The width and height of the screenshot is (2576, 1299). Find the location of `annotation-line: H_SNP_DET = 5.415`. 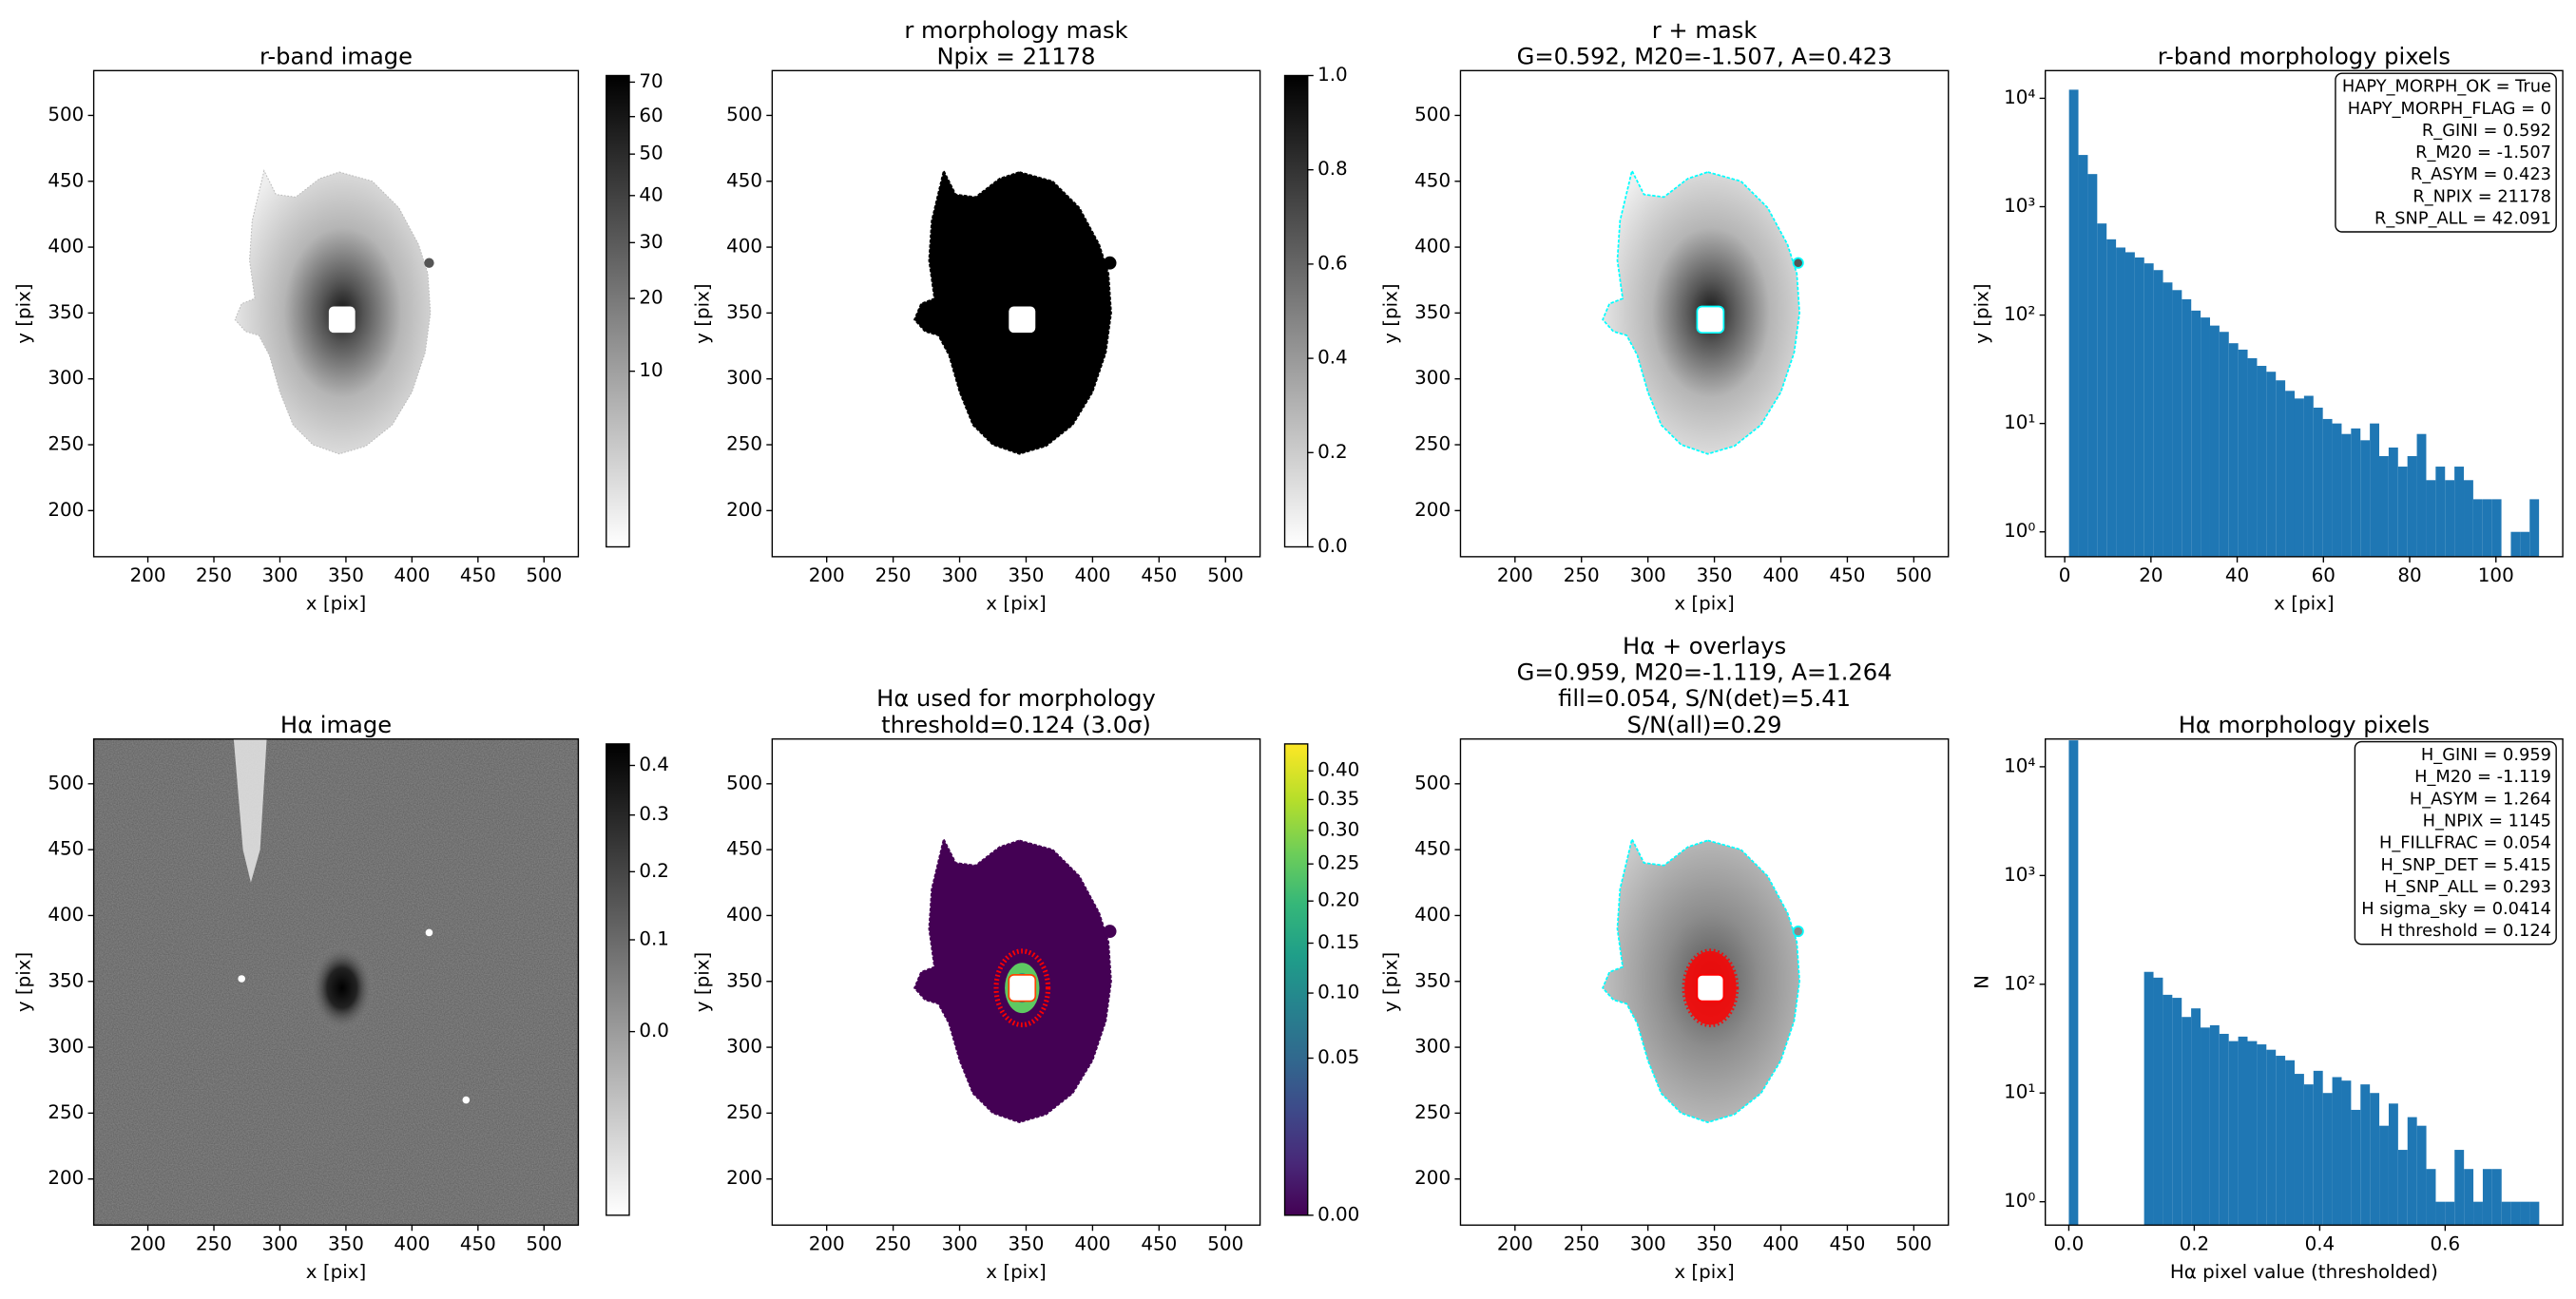

annotation-line: H_SNP_DET = 5.415 is located at coordinates (2465, 865).